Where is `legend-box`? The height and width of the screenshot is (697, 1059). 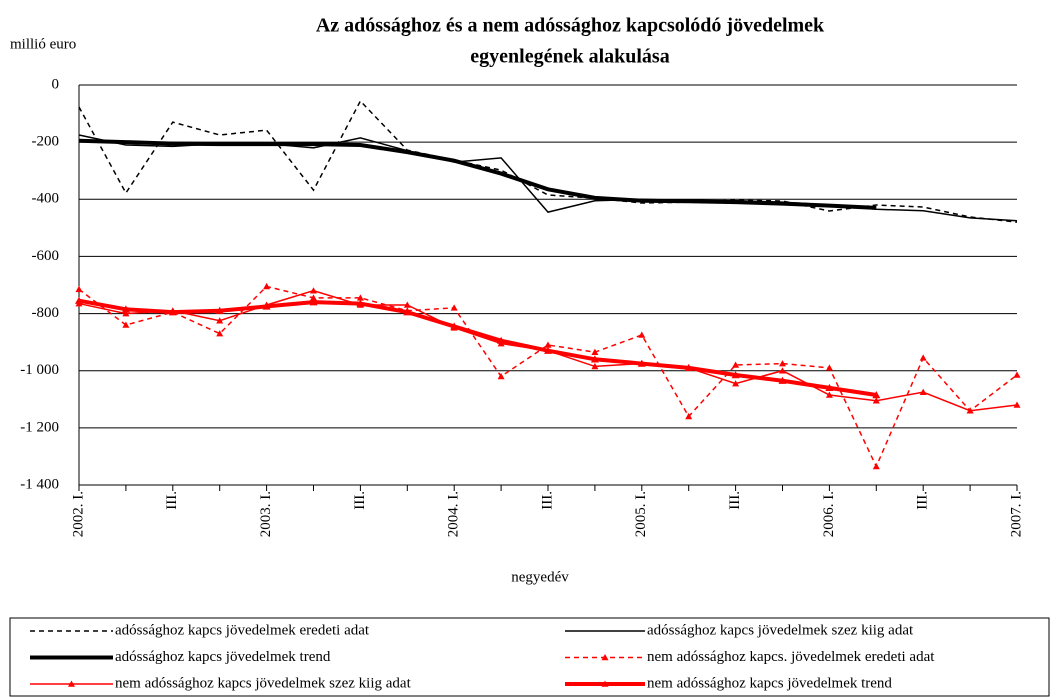
legend-box is located at coordinates (529, 657).